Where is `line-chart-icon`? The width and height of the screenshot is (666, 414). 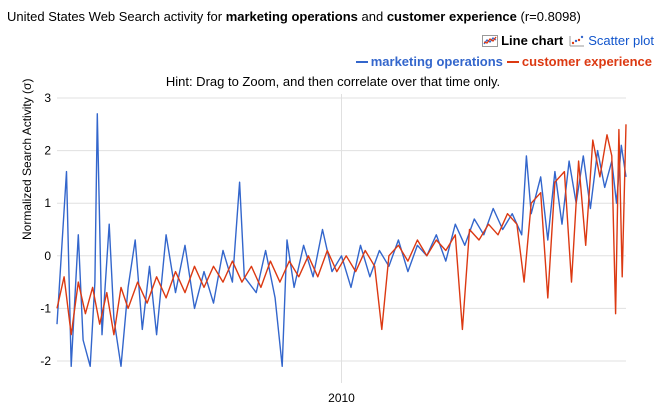 line-chart-icon is located at coordinates (490, 40).